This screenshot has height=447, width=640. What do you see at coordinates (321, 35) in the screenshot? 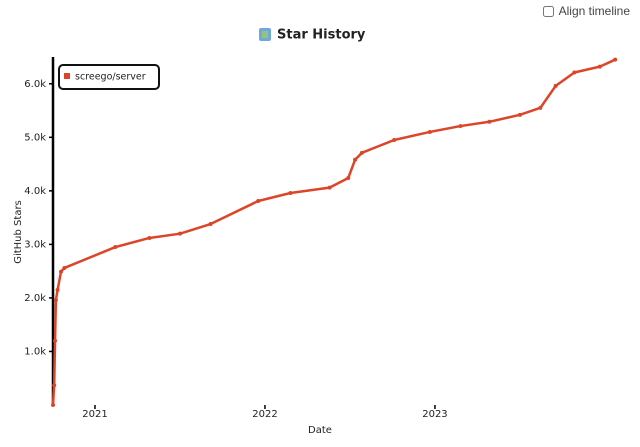
I see `chart-title: Star History` at bounding box center [321, 35].